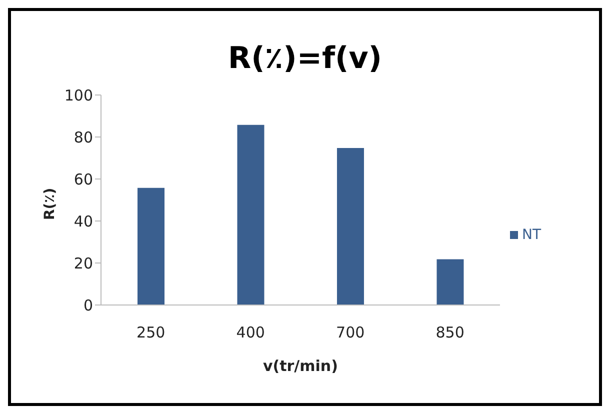 This screenshot has height=414, width=610. Describe the element at coordinates (450, 333) in the screenshot. I see `x-tick-label: 850` at that location.